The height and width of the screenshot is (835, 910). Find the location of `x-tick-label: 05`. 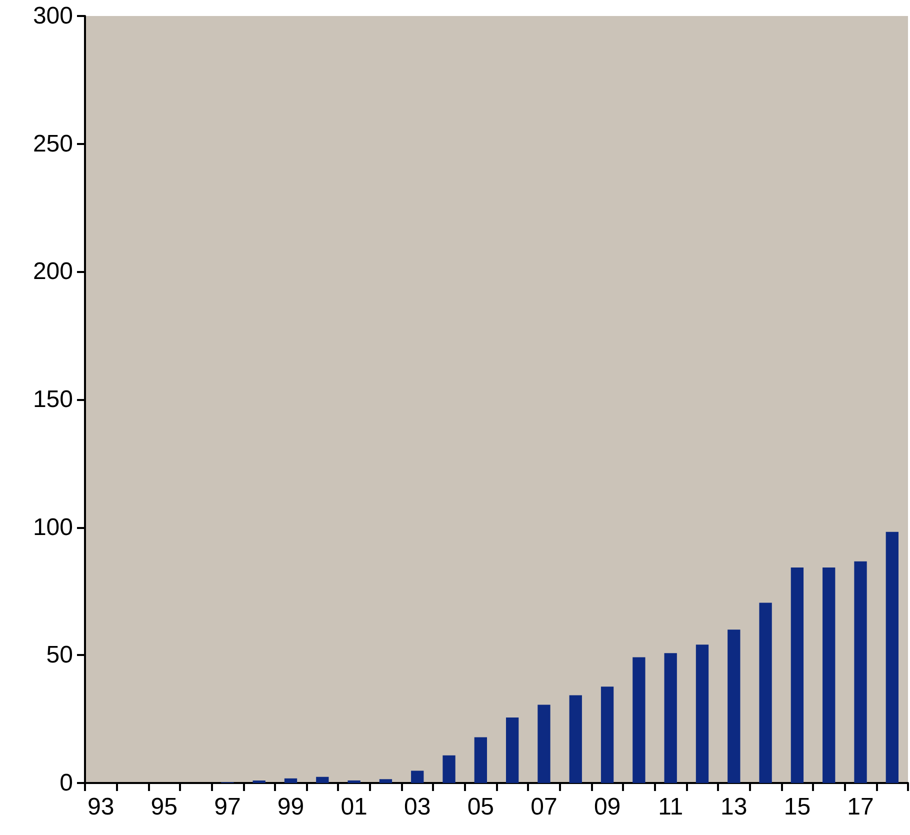

x-tick-label: 05 is located at coordinates (480, 807).